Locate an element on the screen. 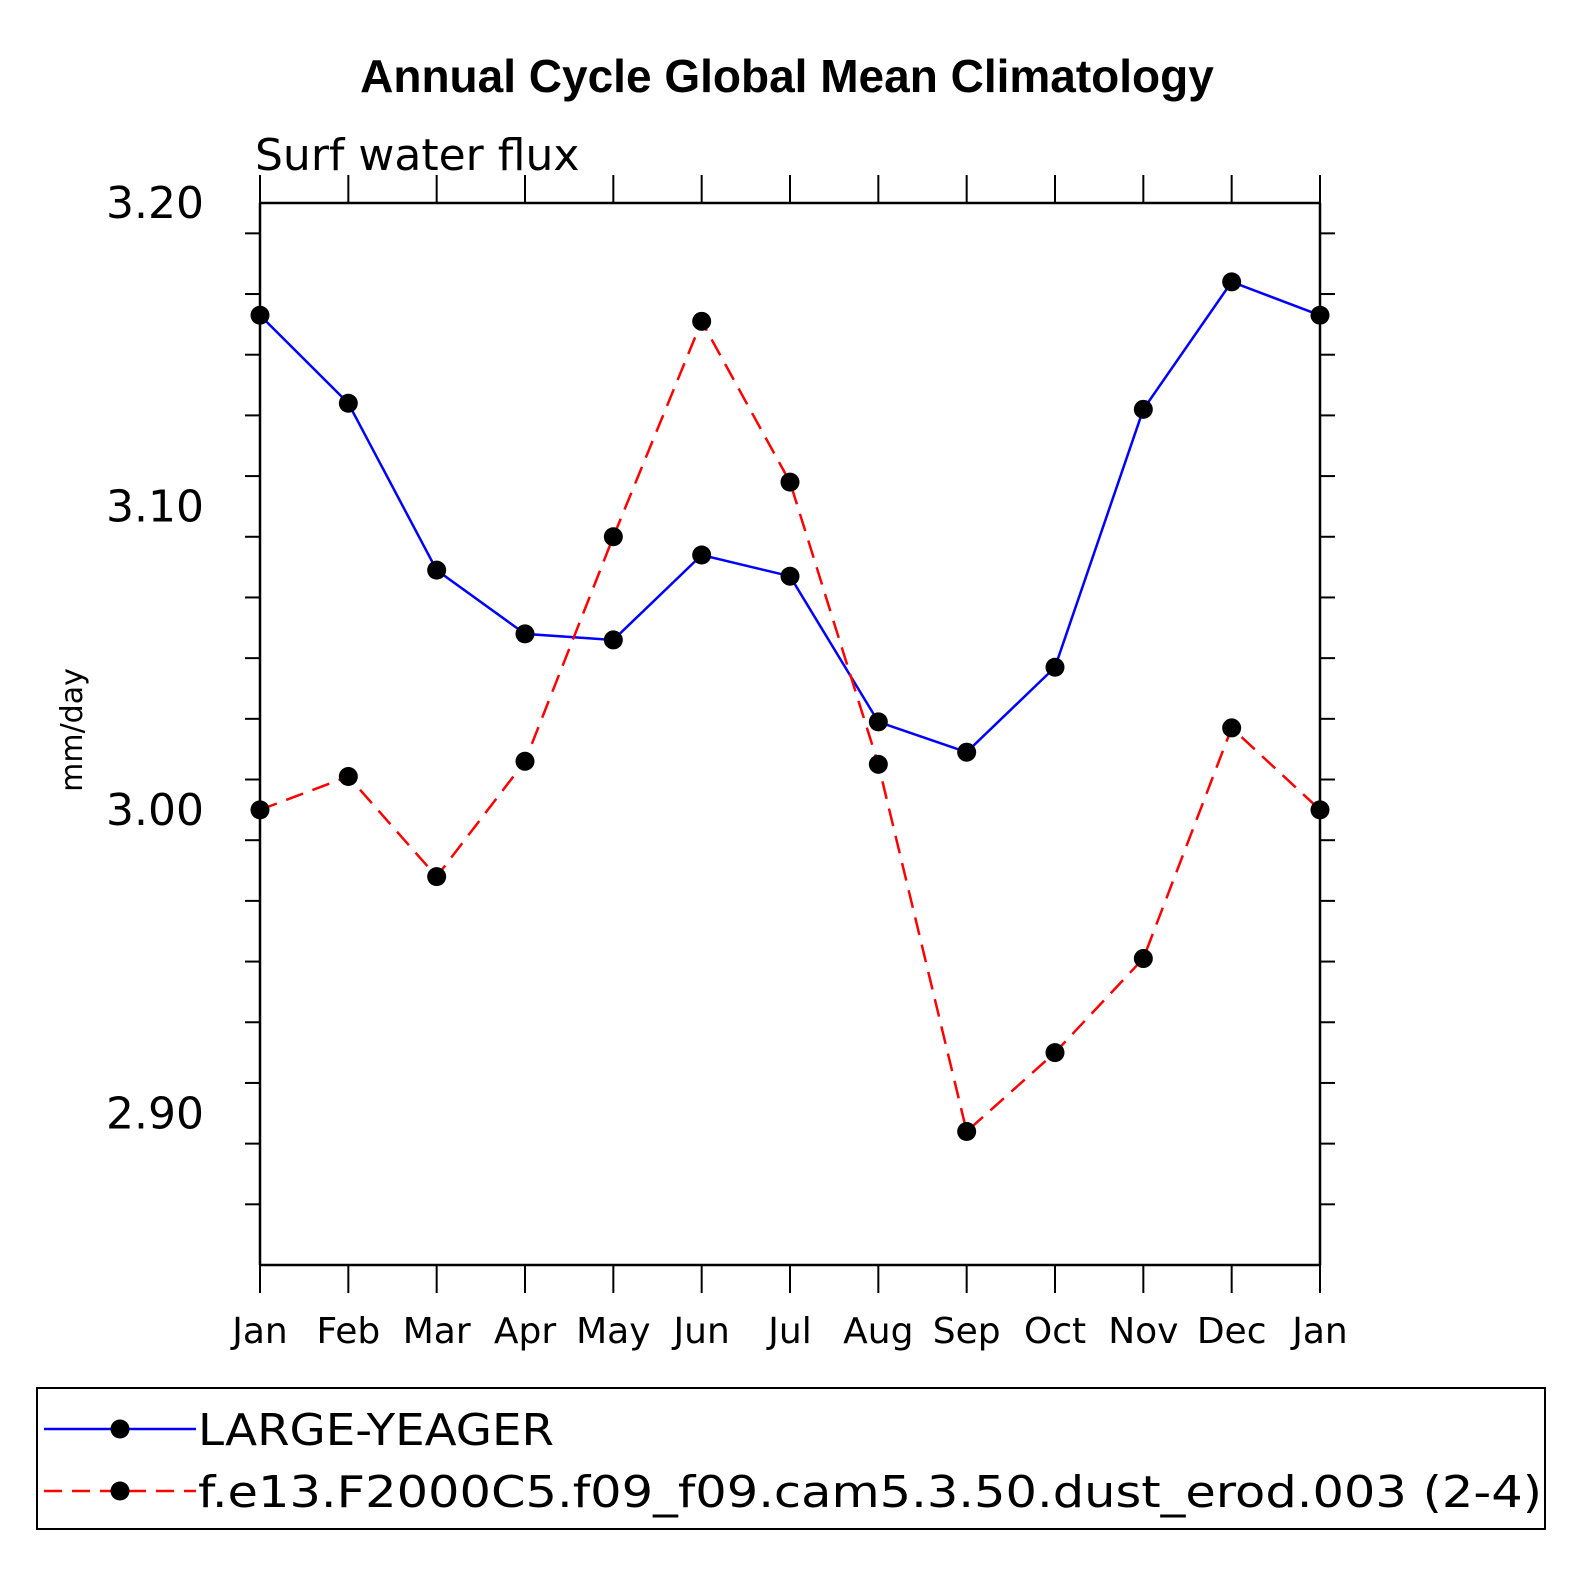  x-tick-label: Sep is located at coordinates (967, 1331).